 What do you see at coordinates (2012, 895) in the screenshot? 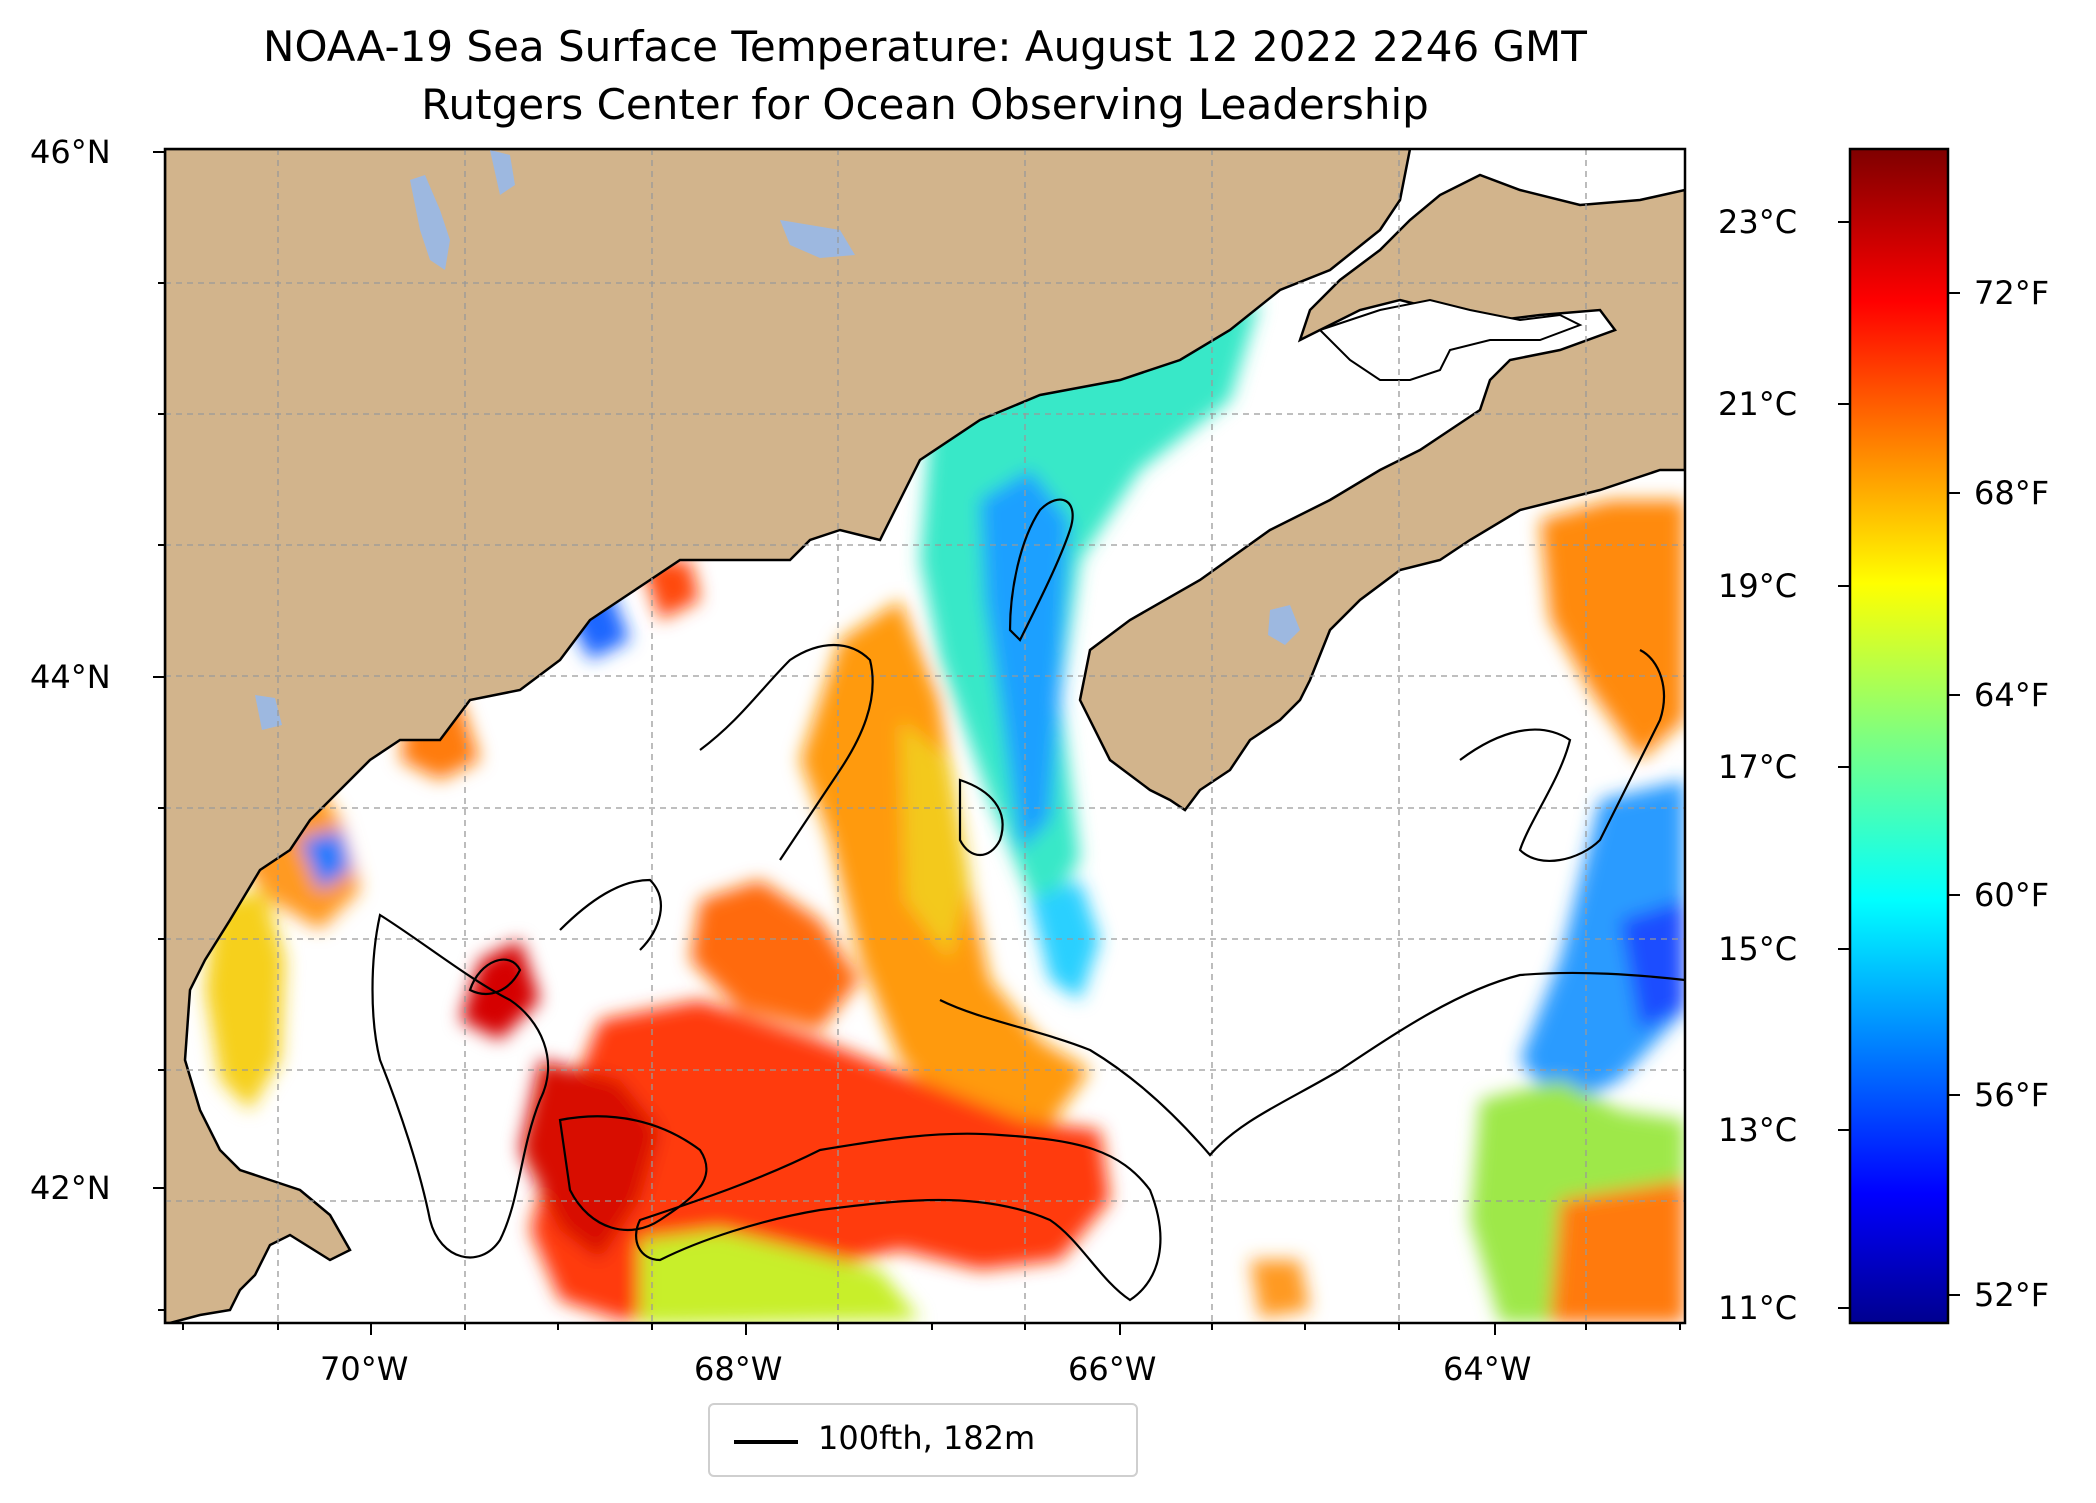
I see `colorbar-label-f-60: 60°F` at bounding box center [2012, 895].